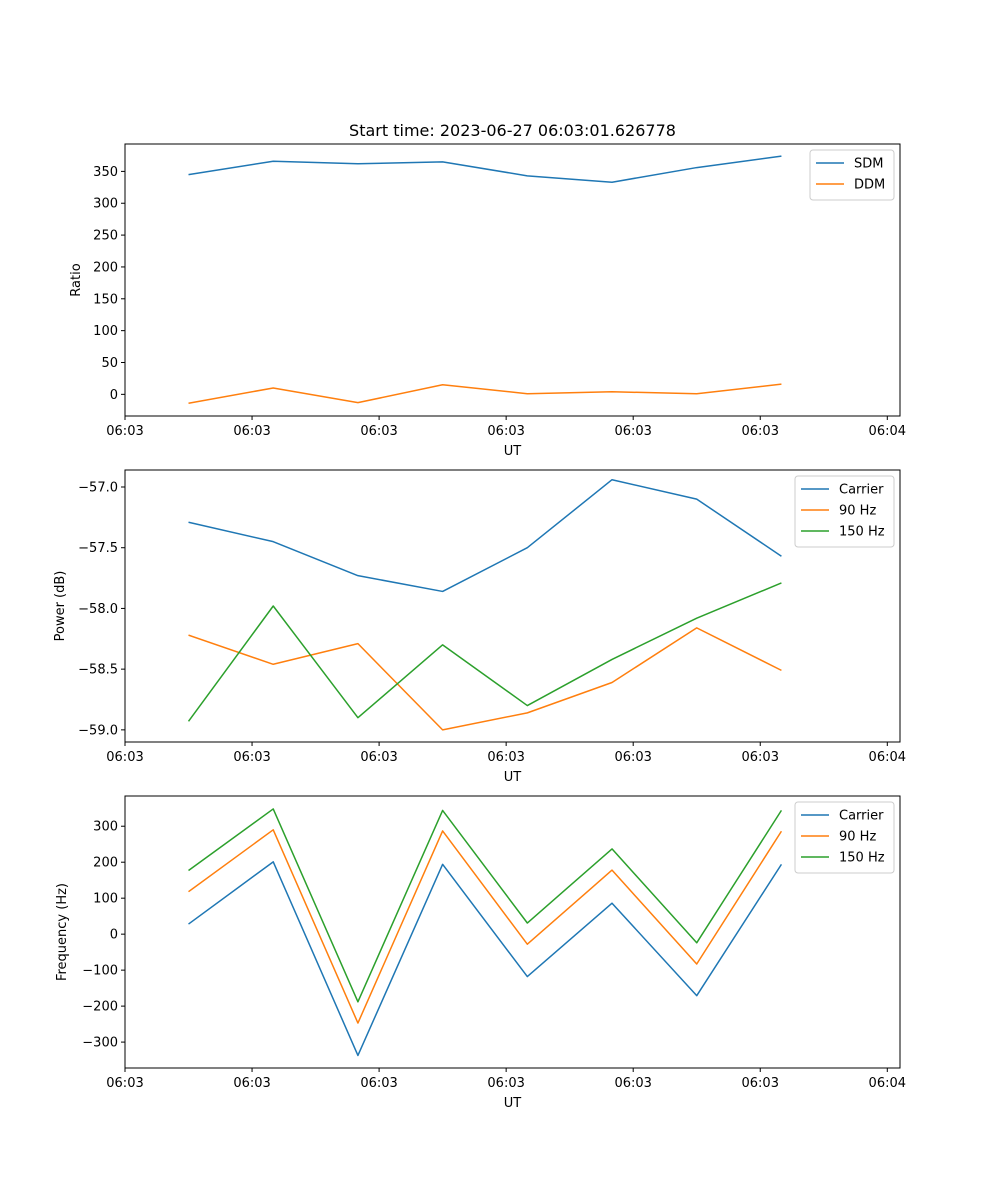  Describe the element at coordinates (109, 363) in the screenshot. I see `y-tick-label: 50` at that location.